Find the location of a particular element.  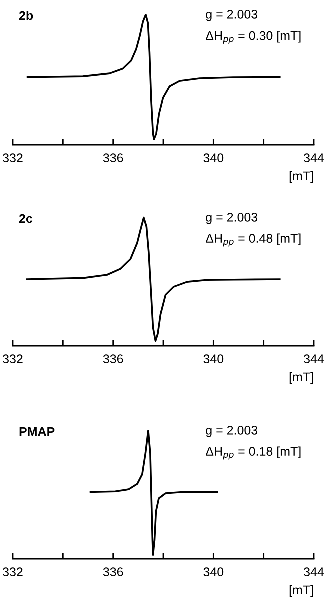

chart-title: 2c is located at coordinates (26, 219).